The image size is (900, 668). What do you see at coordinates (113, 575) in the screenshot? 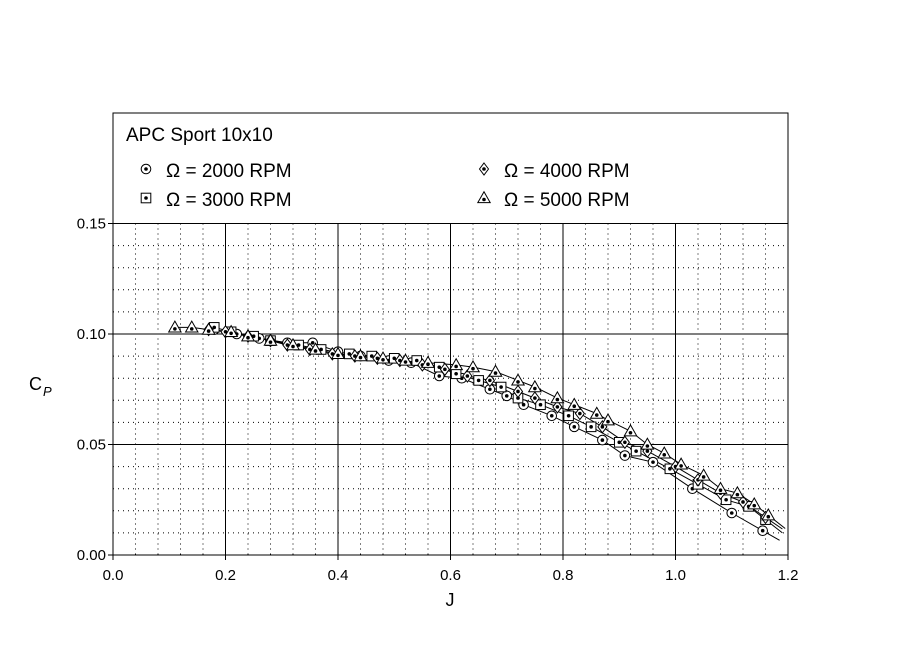
I see `x-tick-label: 0.0` at bounding box center [113, 575].